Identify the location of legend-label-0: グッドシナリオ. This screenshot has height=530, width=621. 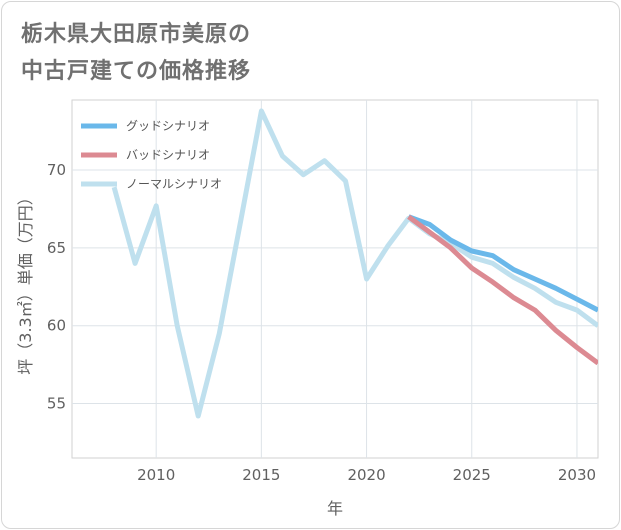
(168, 126).